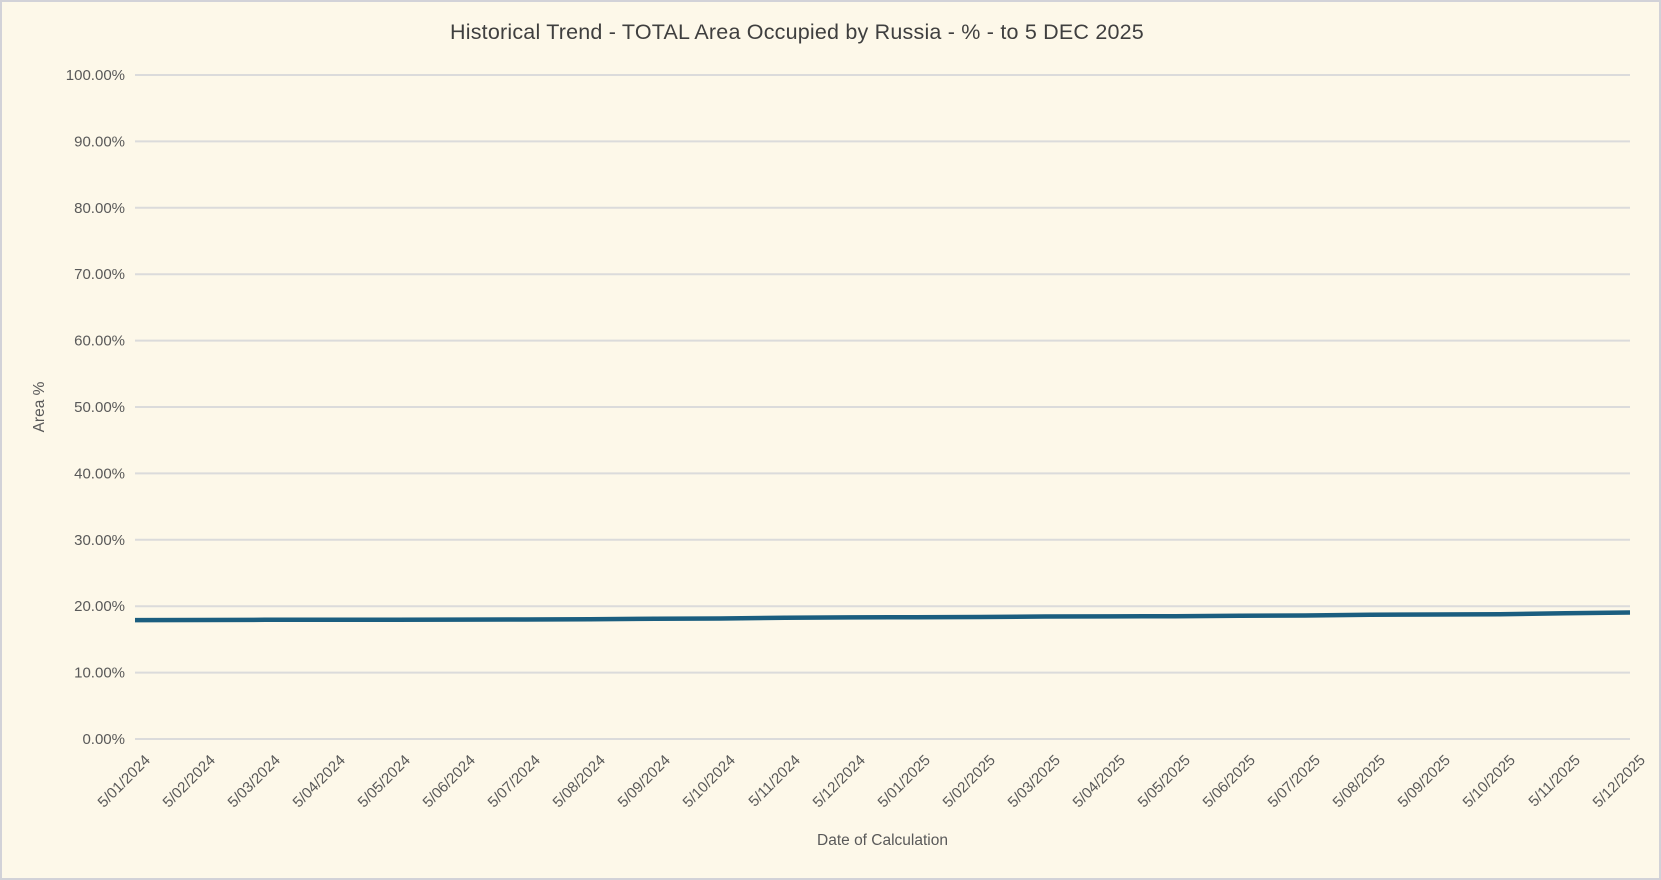 The image size is (1661, 880). I want to click on x-tick-label: 5/09/2024, so click(644, 781).